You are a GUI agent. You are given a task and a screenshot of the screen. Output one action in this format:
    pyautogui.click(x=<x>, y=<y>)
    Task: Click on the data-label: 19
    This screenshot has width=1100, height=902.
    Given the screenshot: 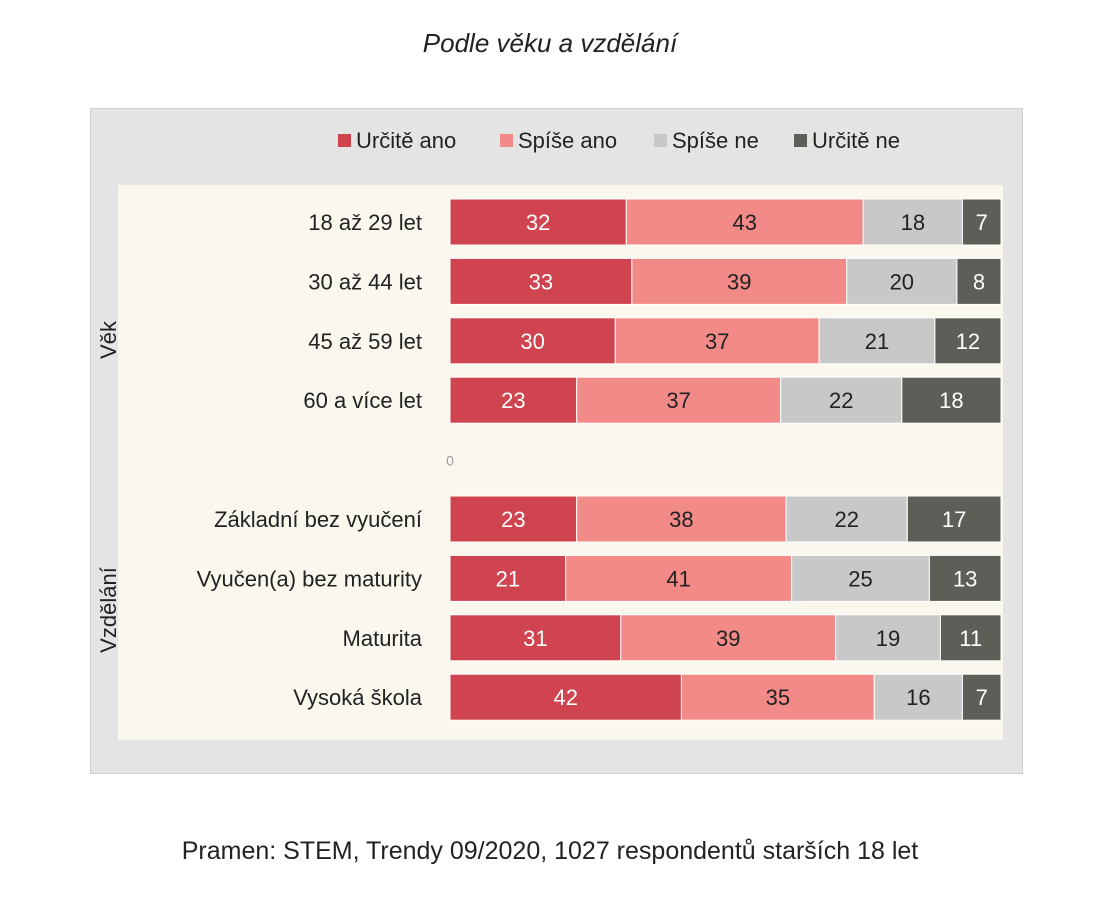 What is the action you would take?
    pyautogui.click(x=888, y=638)
    